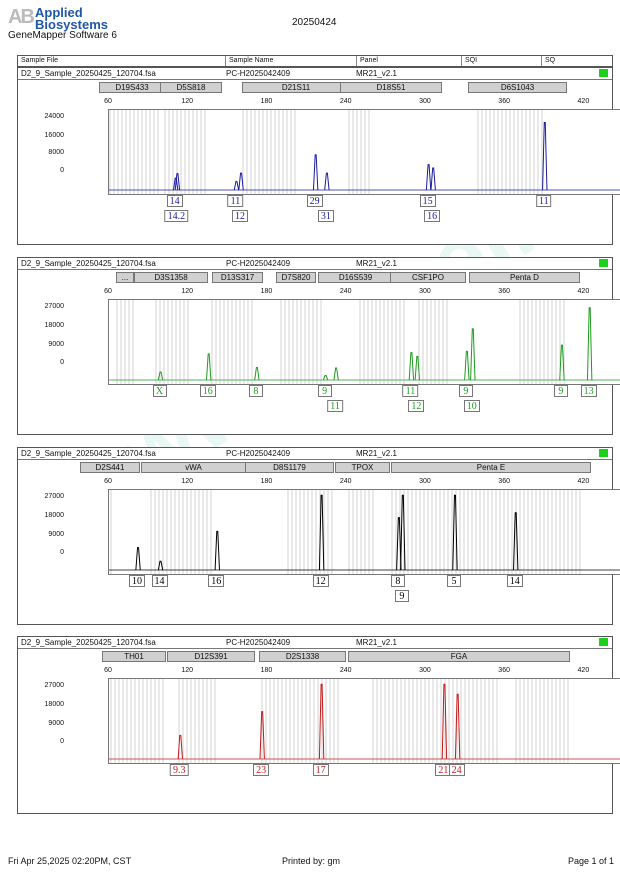 The width and height of the screenshot is (620, 876). Describe the element at coordinates (443, 770) in the screenshot. I see `allele-label: 21` at that location.